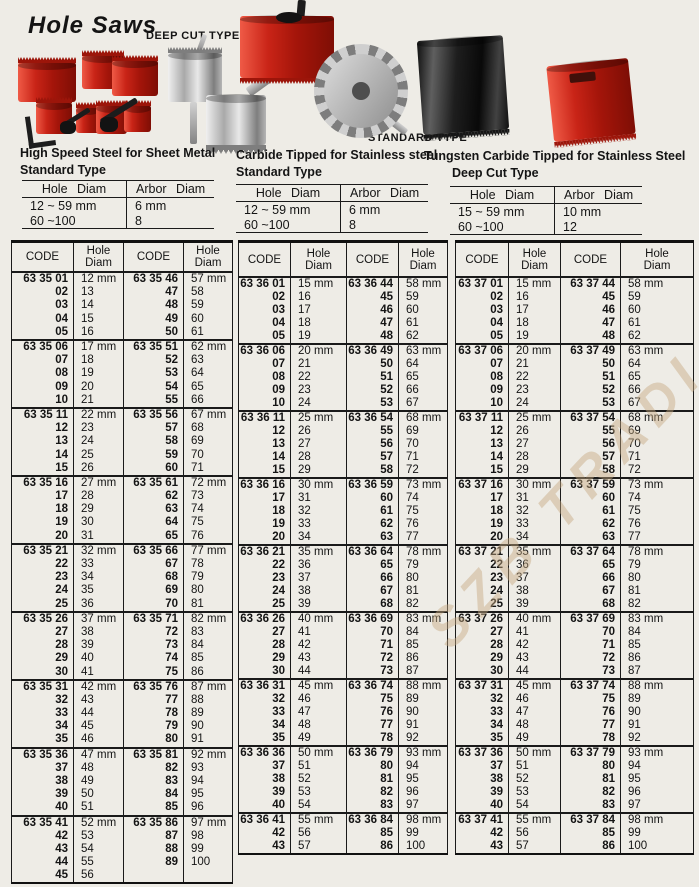 The height and width of the screenshot is (887, 699). I want to click on hole-cell: 31, so click(534, 498).